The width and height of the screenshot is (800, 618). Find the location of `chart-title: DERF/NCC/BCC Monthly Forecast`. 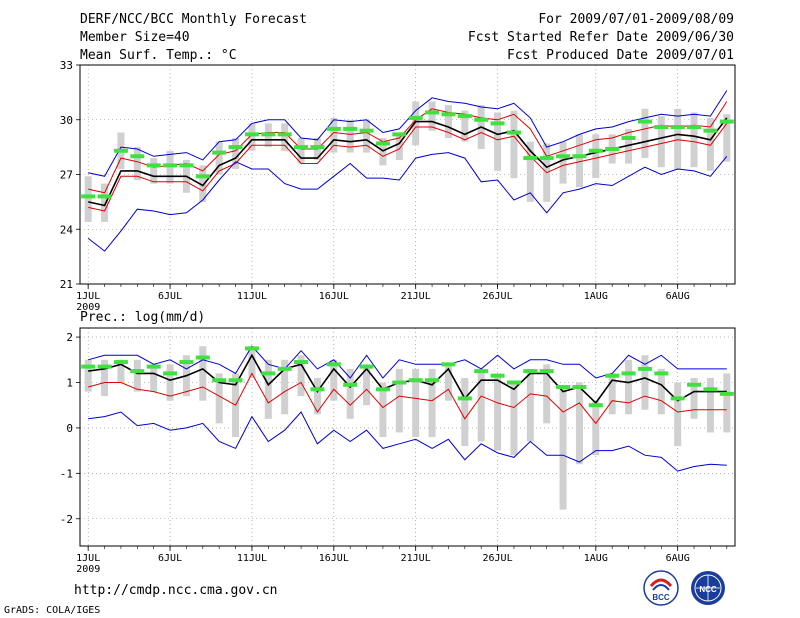

chart-title: DERF/NCC/BCC Monthly Forecast is located at coordinates (193, 19).